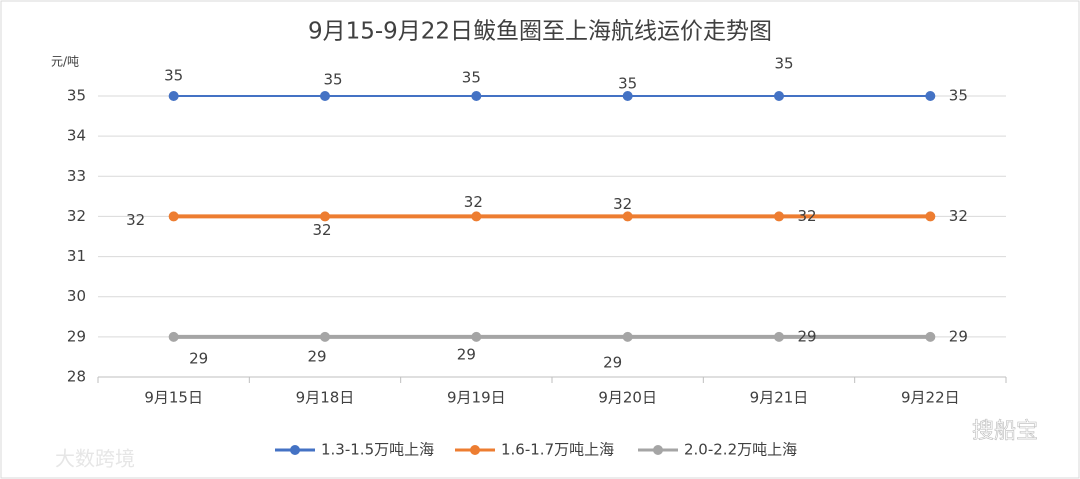  I want to click on y-tick-label: 35, so click(76, 96).